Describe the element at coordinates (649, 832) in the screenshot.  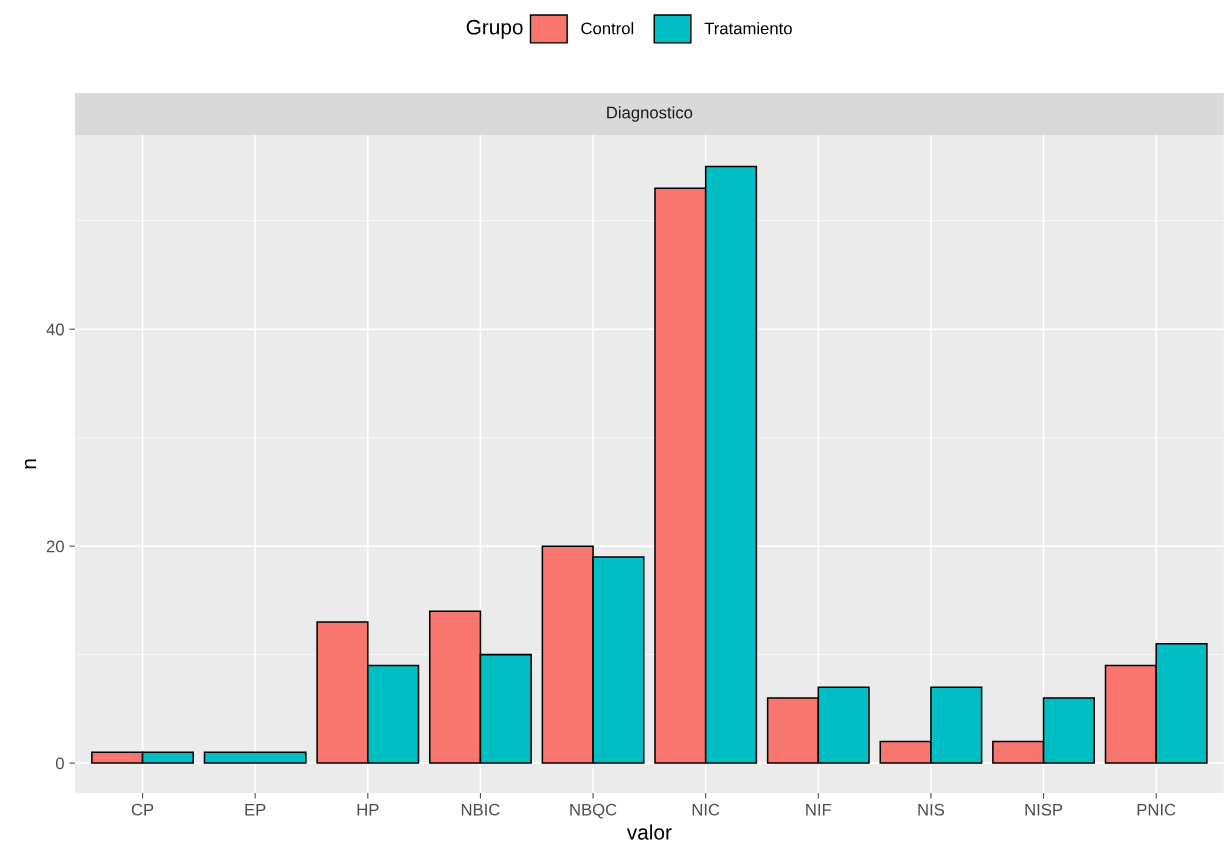
I see `x-axis-title: valor` at that location.